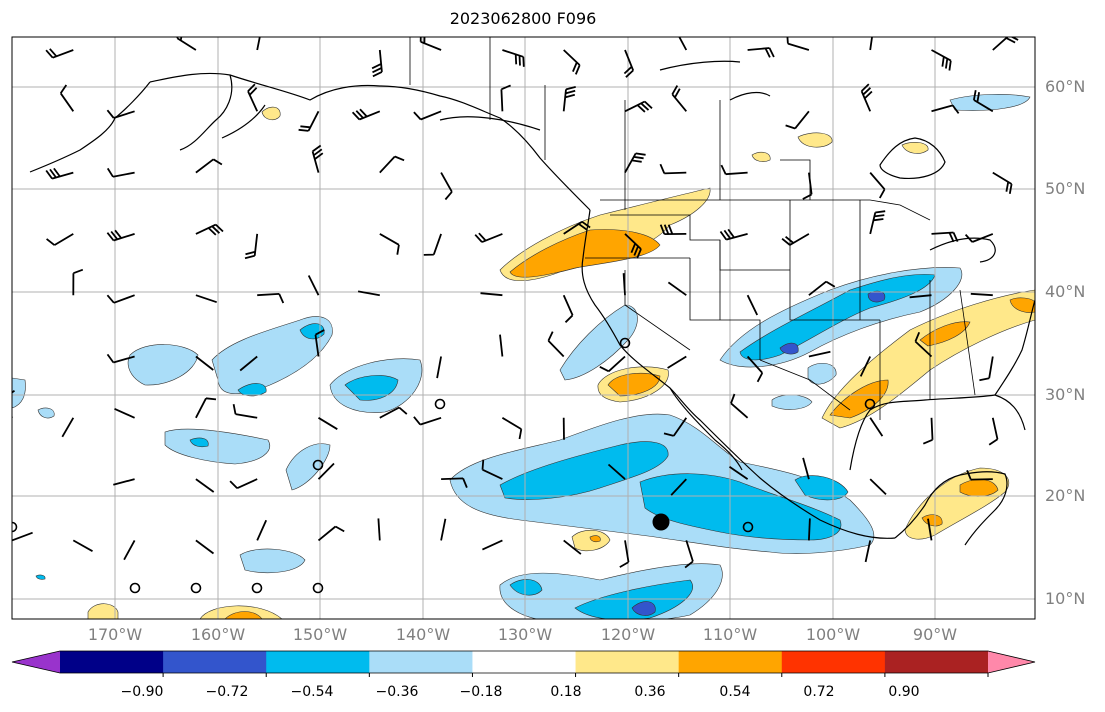  I want to click on yellow-patch-tropical, so click(591, 540).